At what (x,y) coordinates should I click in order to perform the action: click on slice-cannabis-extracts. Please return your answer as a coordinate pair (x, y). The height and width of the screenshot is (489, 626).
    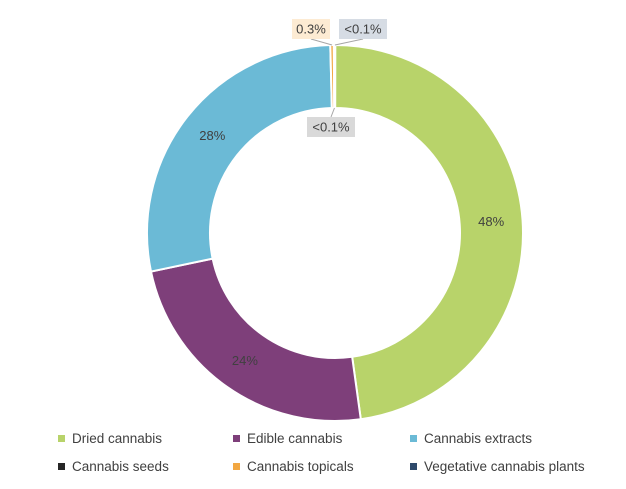
    Looking at the image, I should click on (239, 158).